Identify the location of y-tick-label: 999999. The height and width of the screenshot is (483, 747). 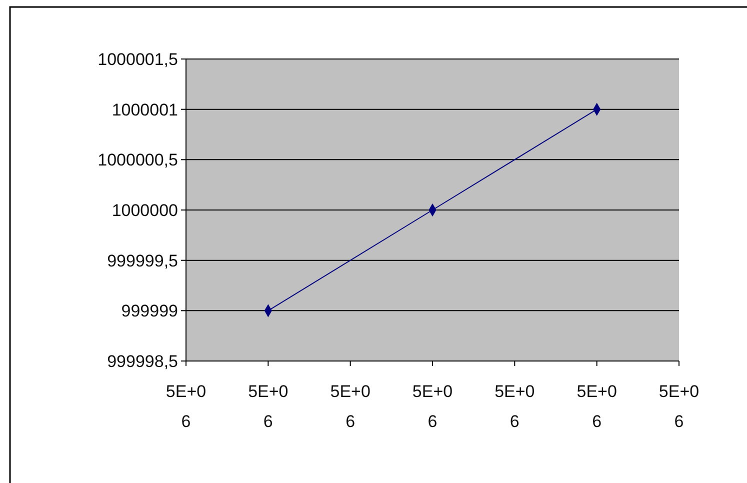
(149, 311).